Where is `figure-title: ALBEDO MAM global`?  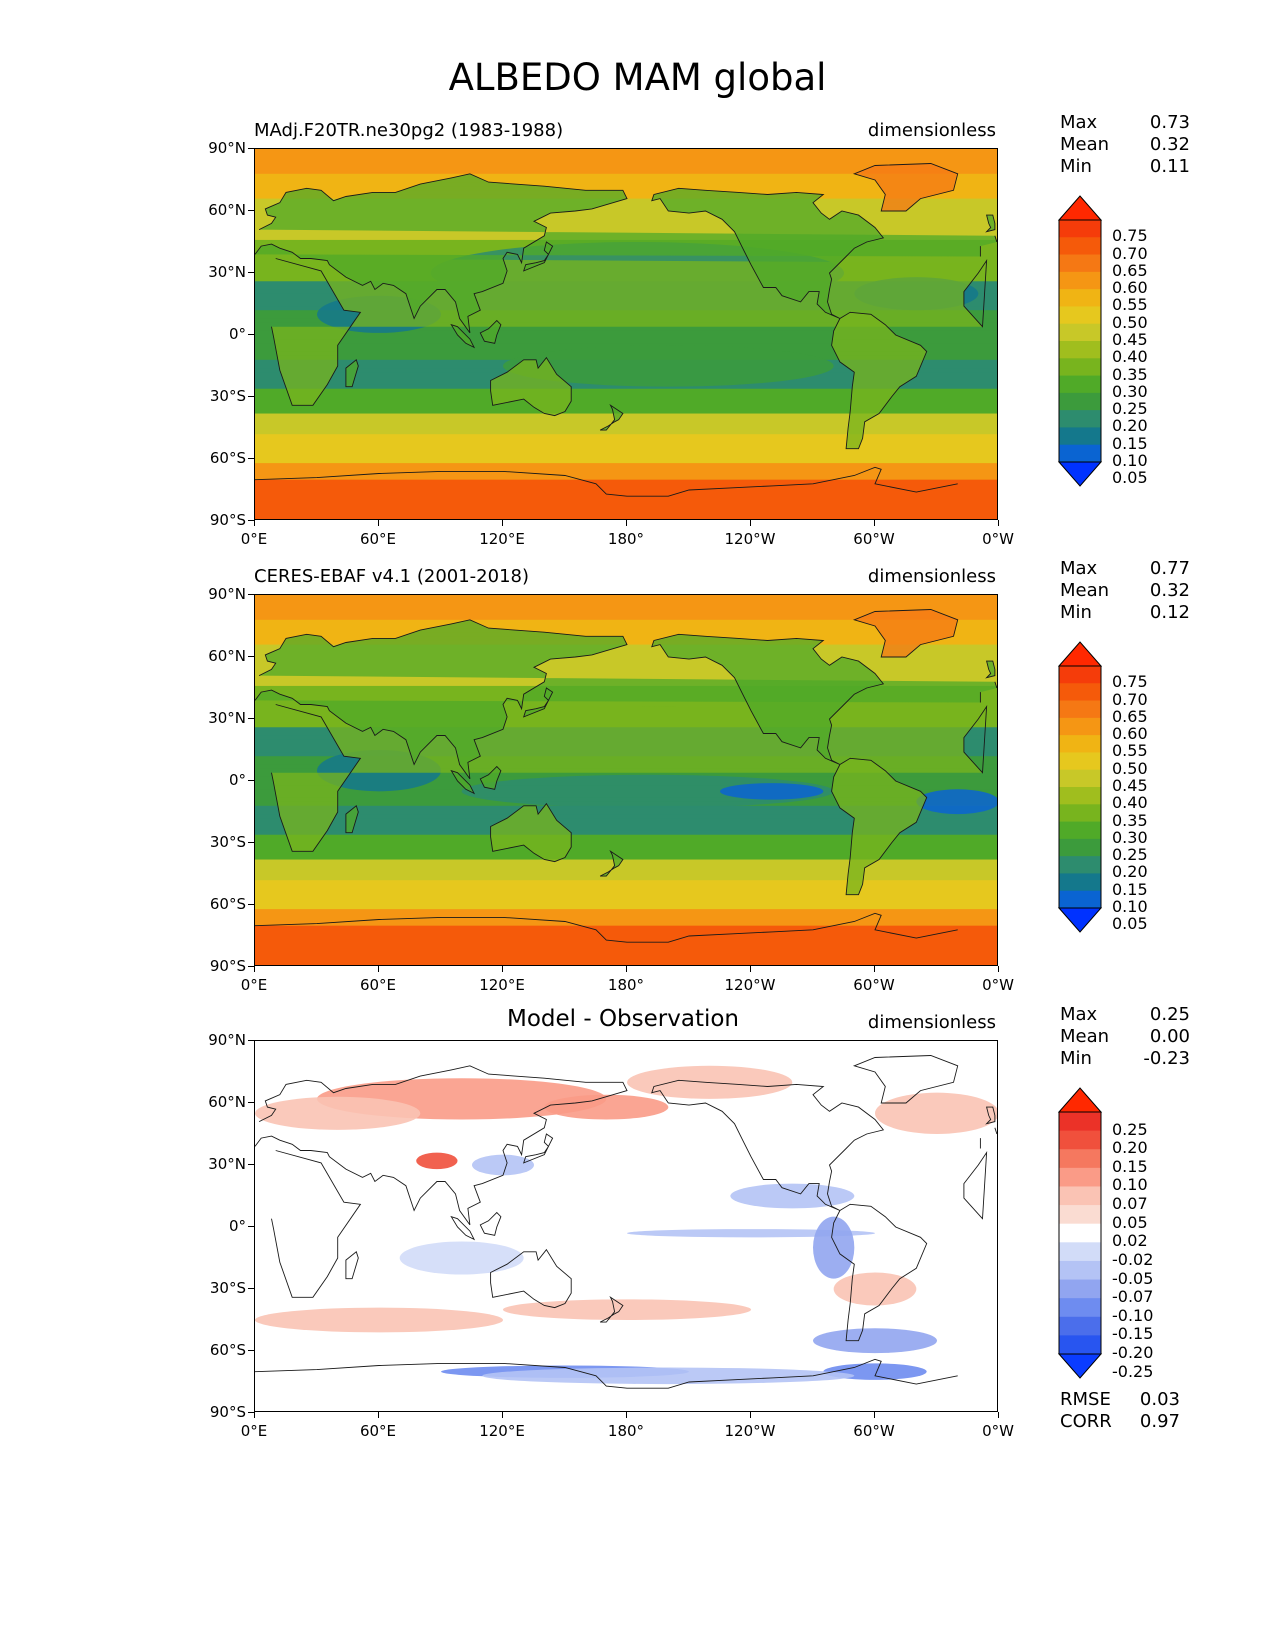
figure-title: ALBEDO MAM global is located at coordinates (637, 77).